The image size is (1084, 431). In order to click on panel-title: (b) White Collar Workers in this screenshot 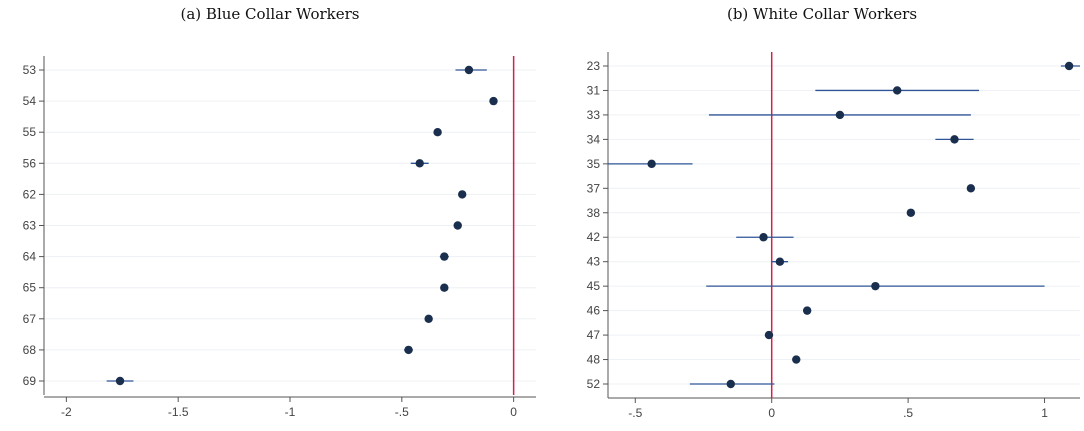, I will do `click(822, 14)`.